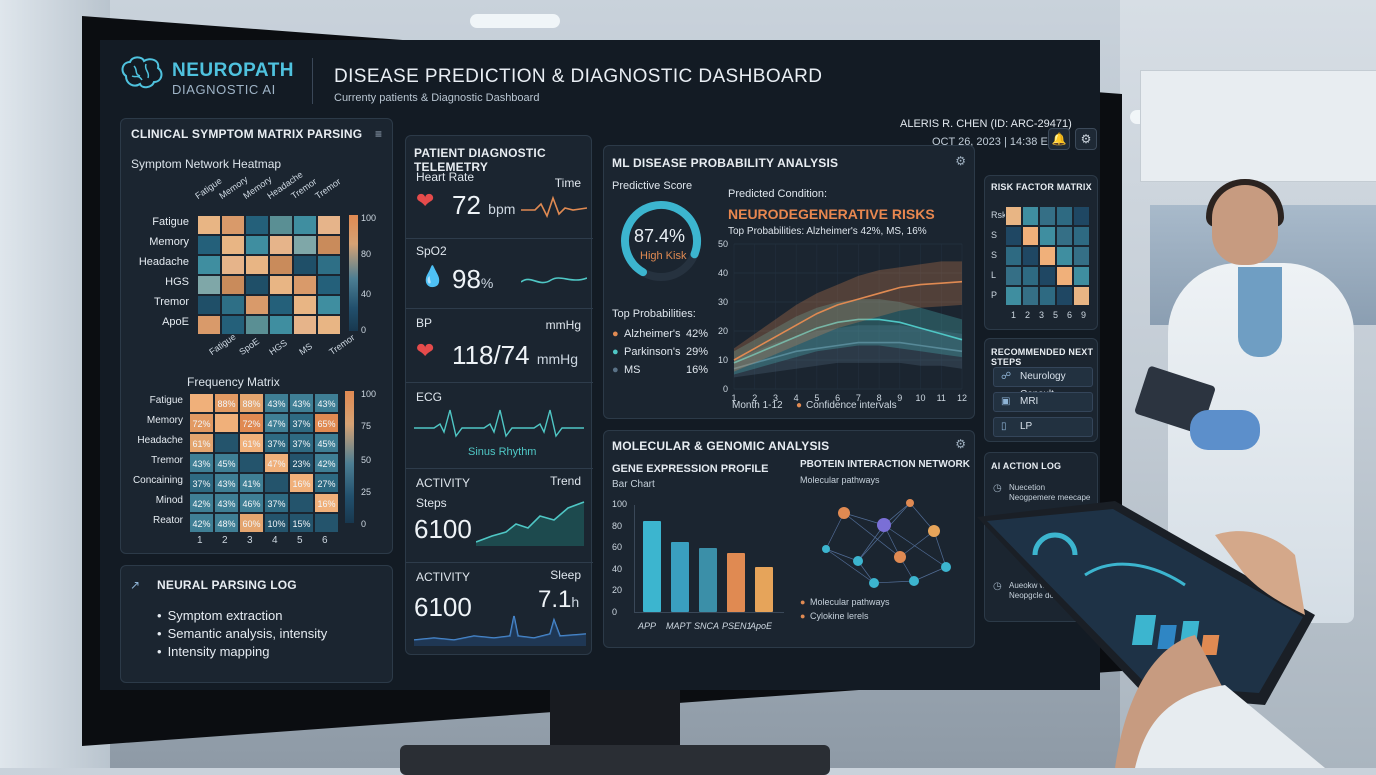 This screenshot has height=775, width=1376. I want to click on bp-readout: 118/74 mmHg, so click(515, 355).